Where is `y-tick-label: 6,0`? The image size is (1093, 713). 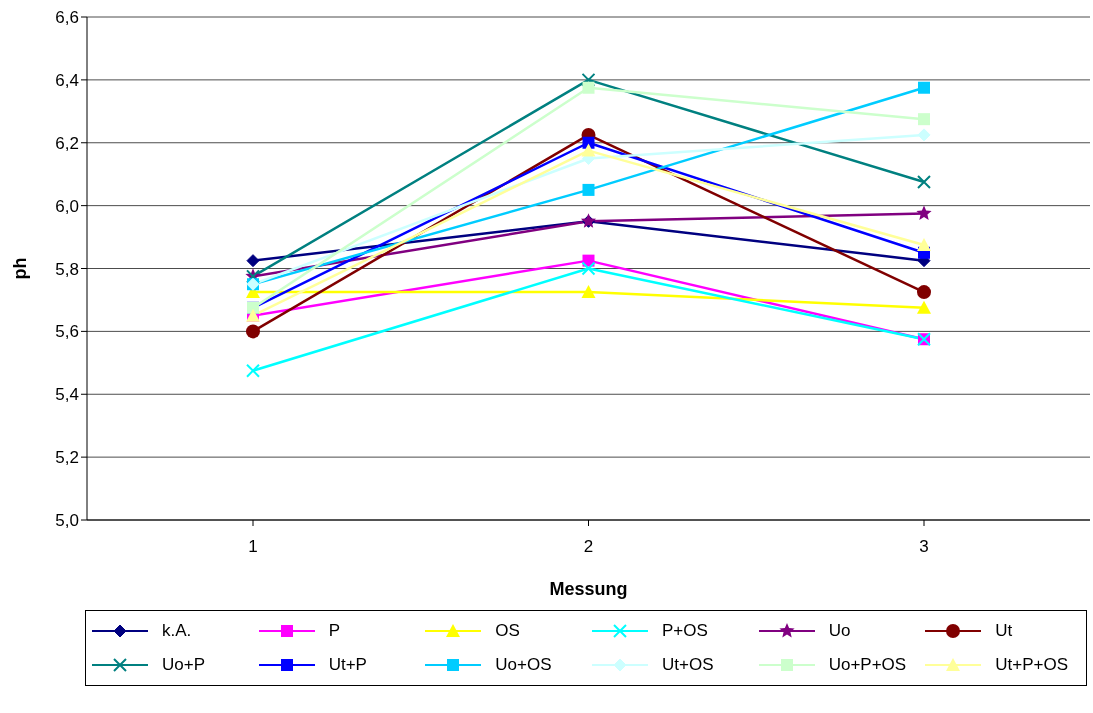 y-tick-label: 6,0 is located at coordinates (67, 206).